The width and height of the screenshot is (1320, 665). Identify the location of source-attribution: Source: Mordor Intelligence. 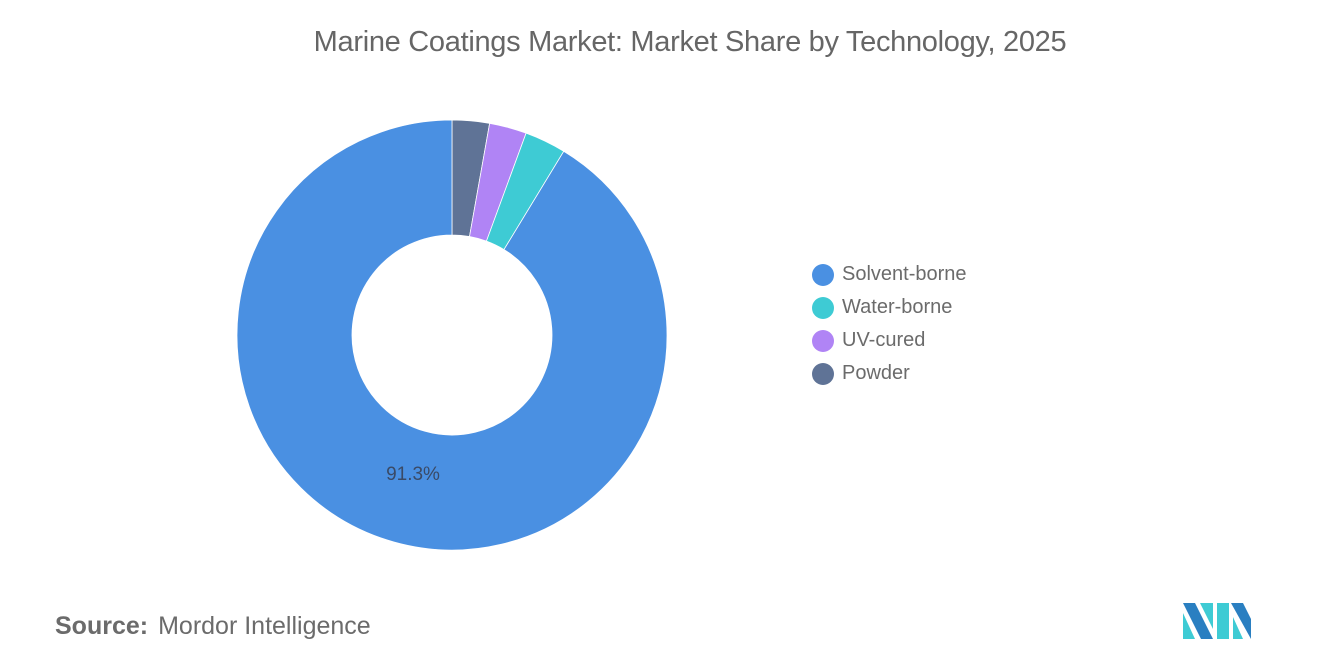
(213, 626).